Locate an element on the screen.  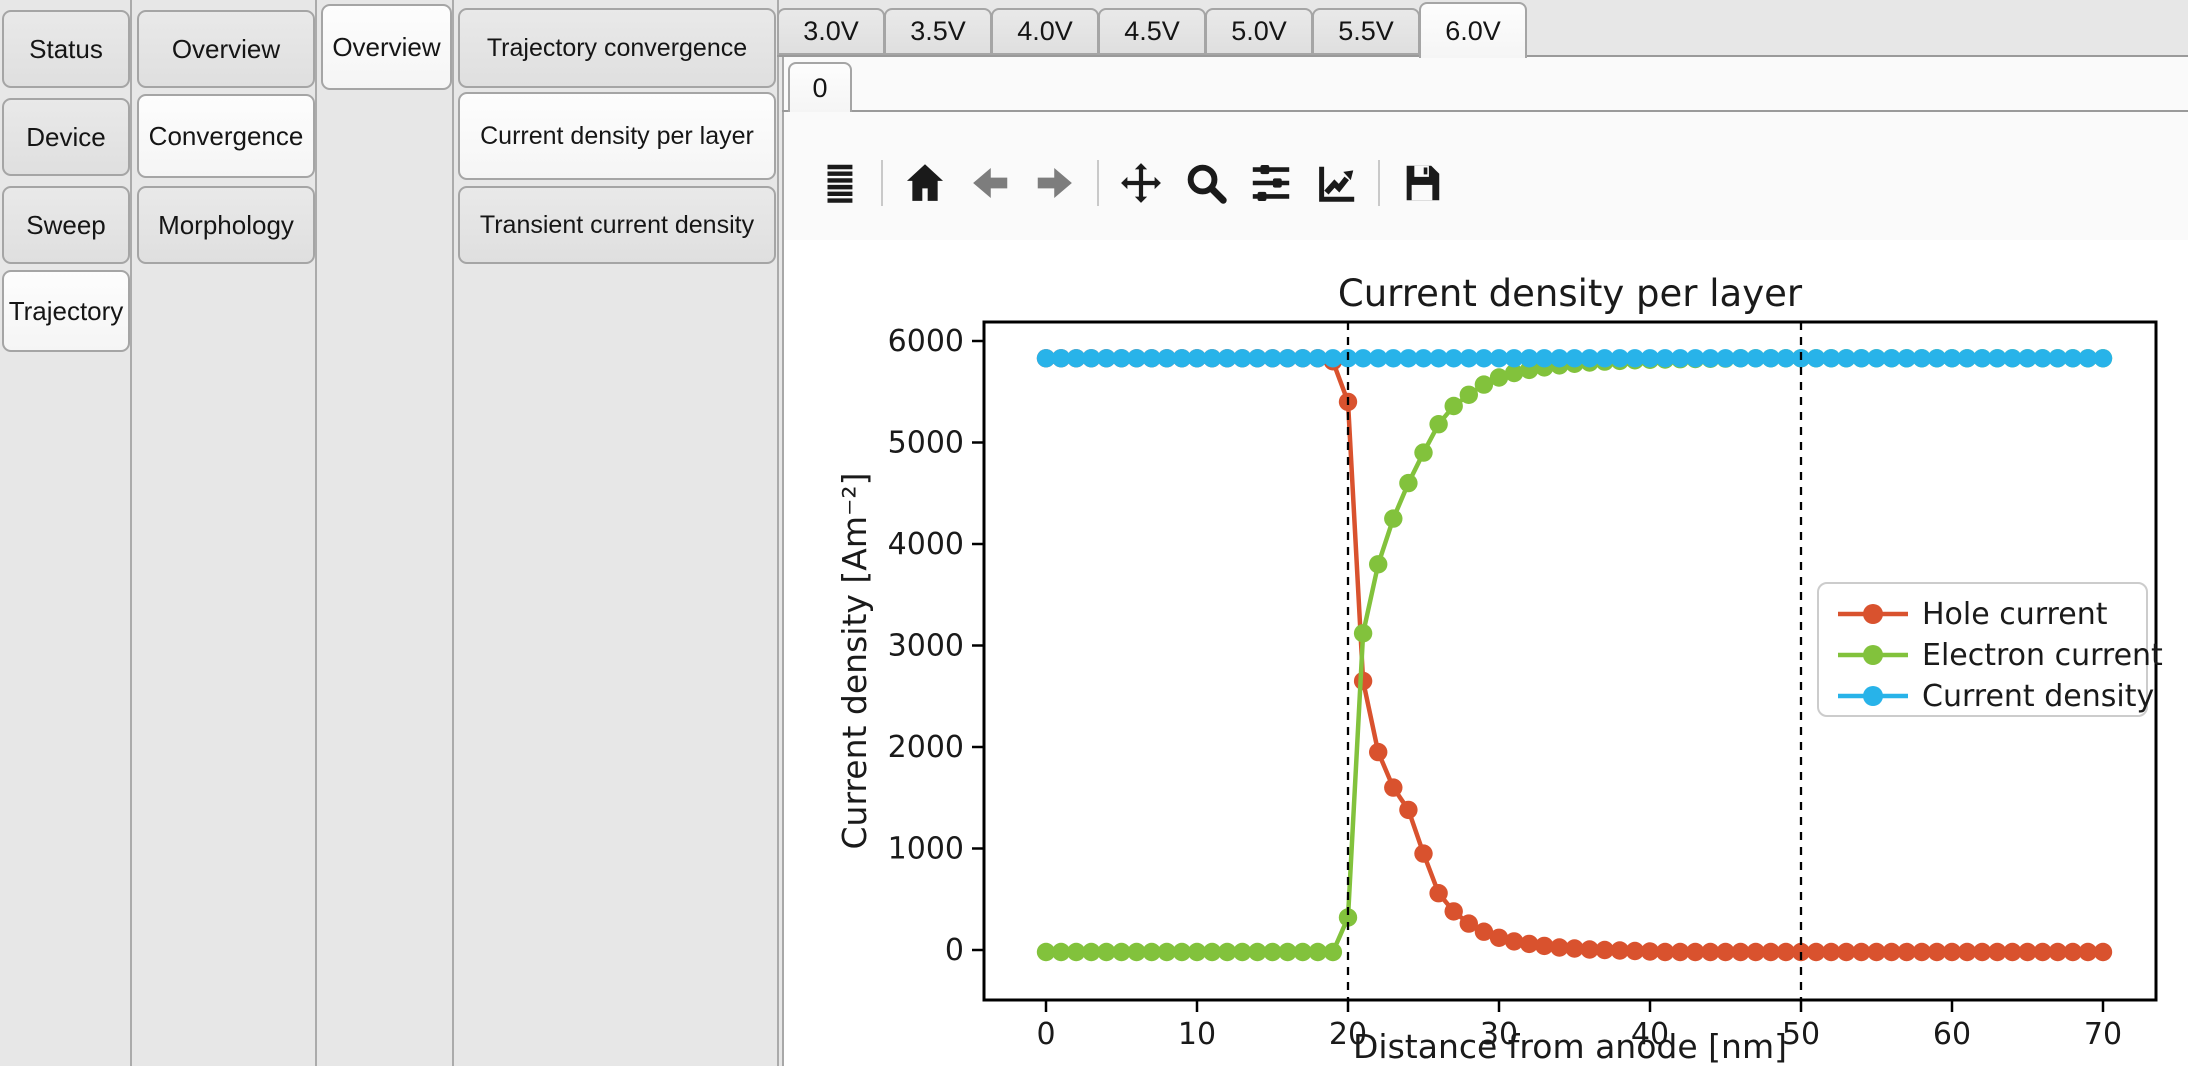
toolbar-save-button is located at coordinates (1422, 183).